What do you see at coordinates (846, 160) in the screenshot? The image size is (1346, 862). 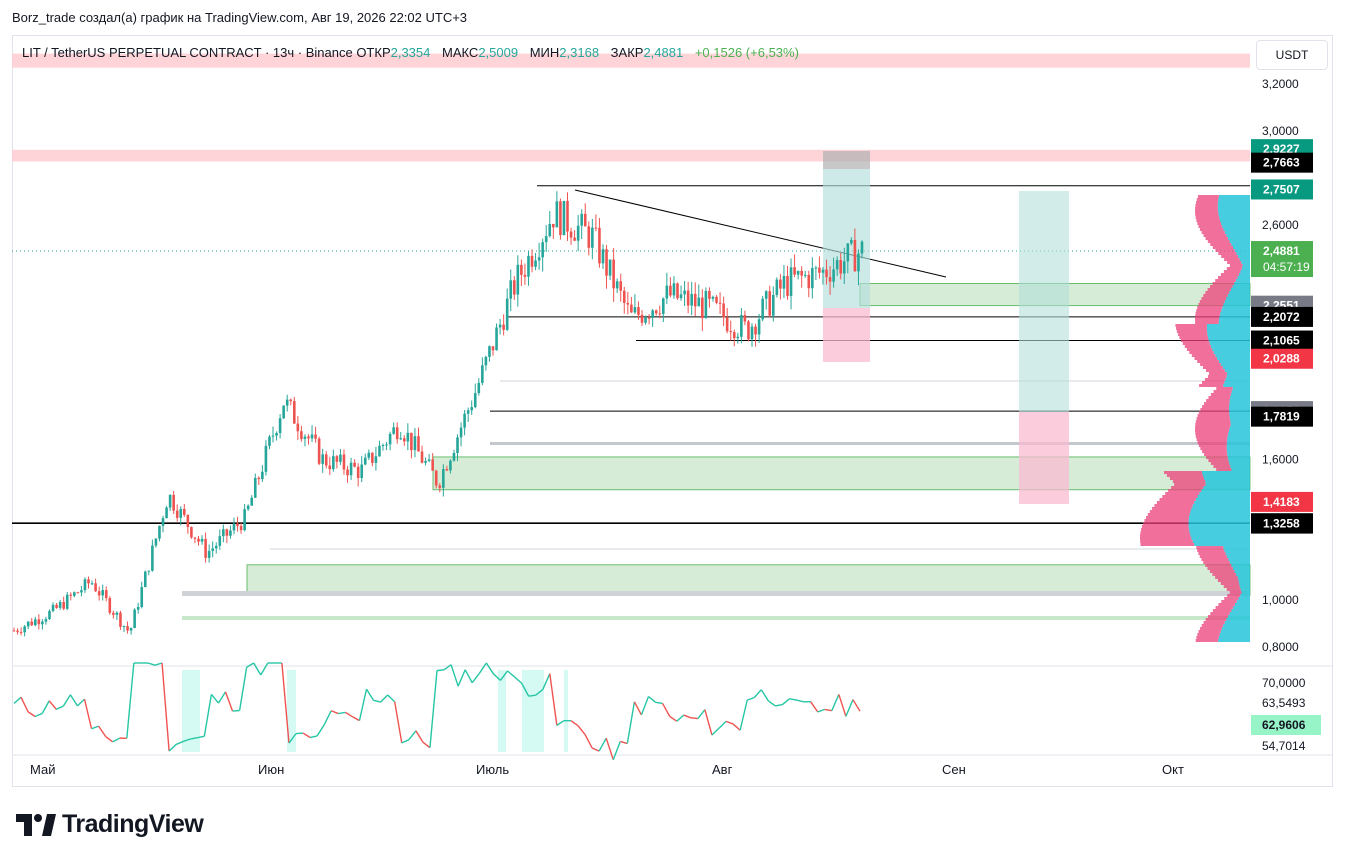 I see `position-target-zone` at bounding box center [846, 160].